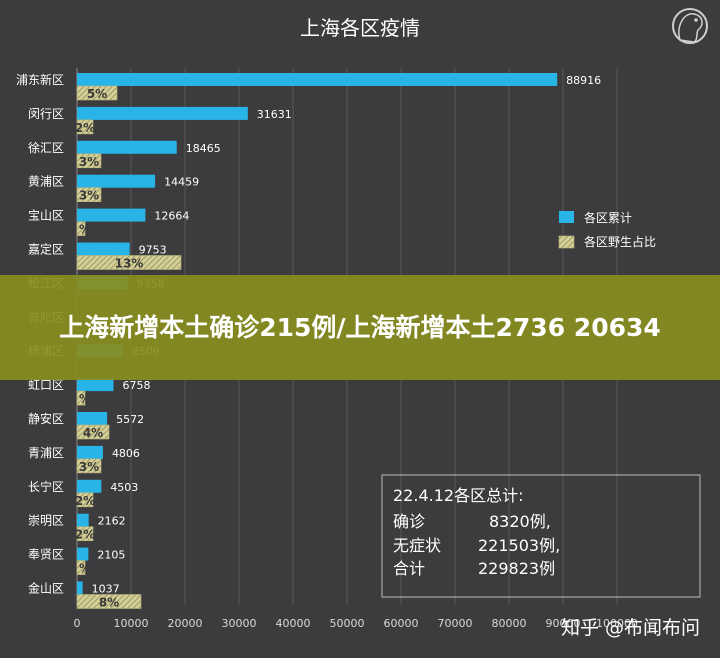 This screenshot has height=658, width=720. What do you see at coordinates (40, 79) in the screenshot?
I see `category-label: 浦东新区` at bounding box center [40, 79].